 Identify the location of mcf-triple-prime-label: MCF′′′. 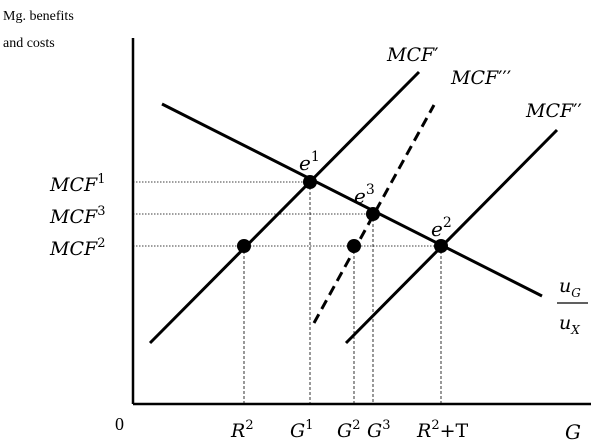
(480, 78).